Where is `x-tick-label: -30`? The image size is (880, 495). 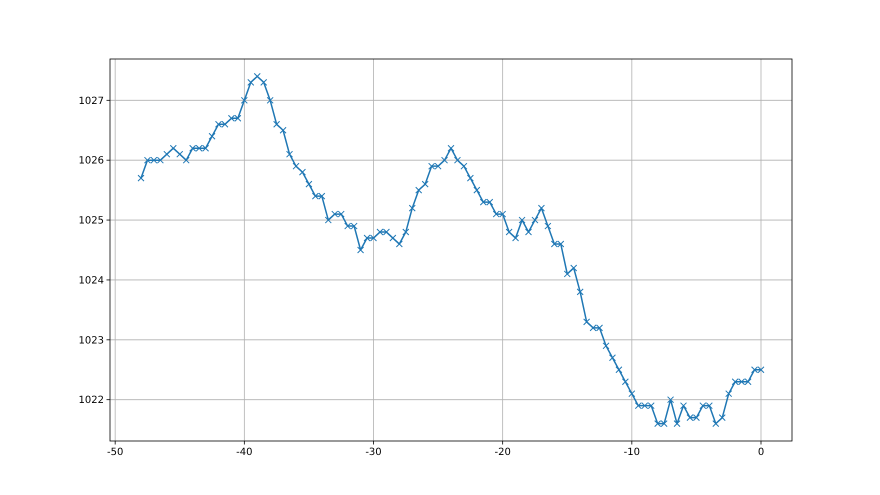
x-tick-label: -30 is located at coordinates (373, 452).